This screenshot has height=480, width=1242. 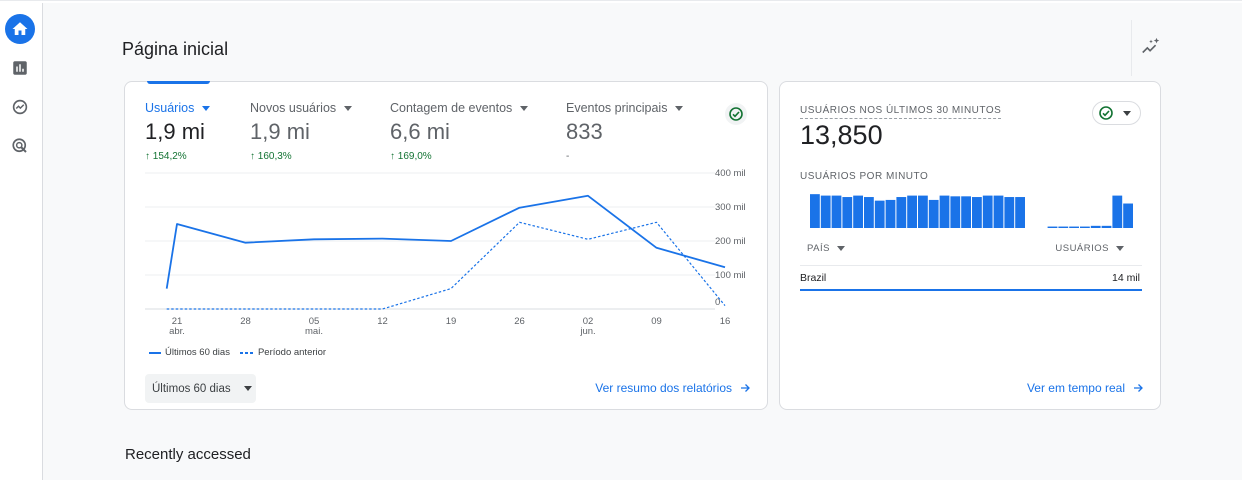 I want to click on realtime-status-dropdown, so click(x=1116, y=113).